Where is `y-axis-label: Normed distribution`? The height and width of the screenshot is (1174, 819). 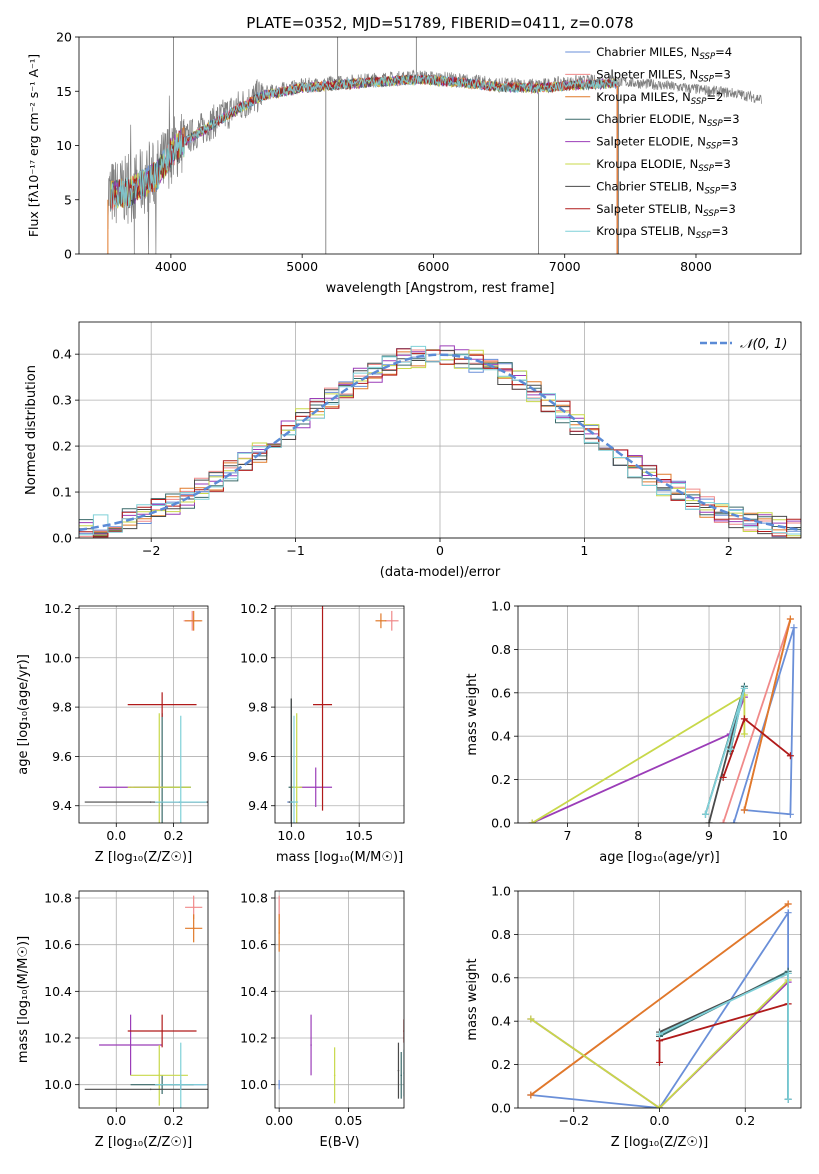
y-axis-label: Normed distribution is located at coordinates (31, 430).